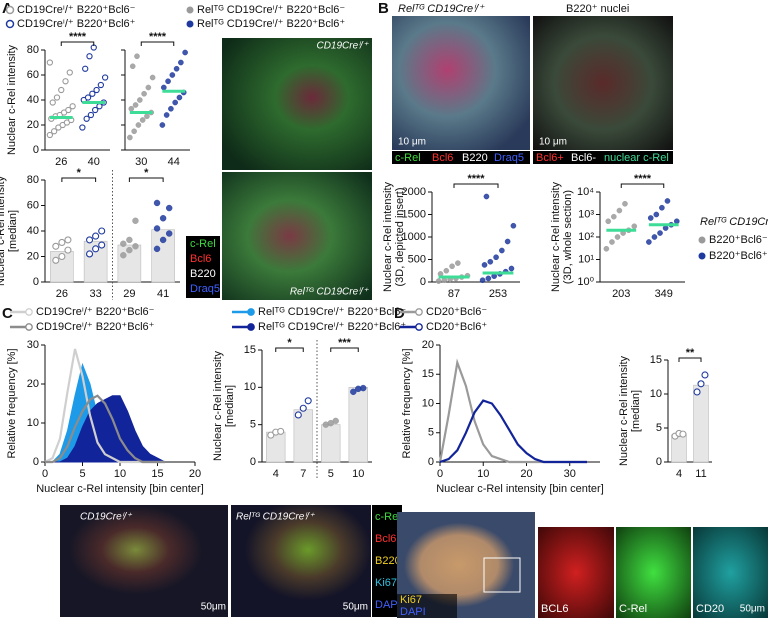  Describe the element at coordinates (141, 162) in the screenshot. I see `x-tick-label: 30` at that location.